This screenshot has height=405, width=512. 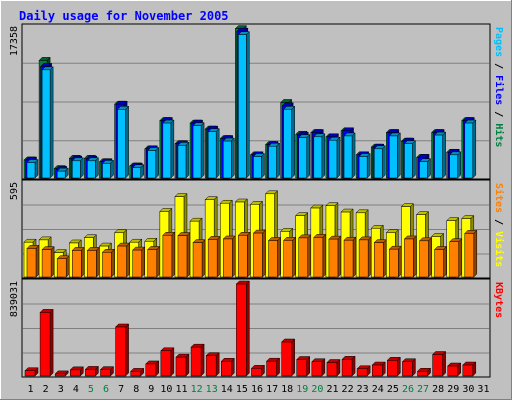 What do you see at coordinates (83, 262) in the screenshot?
I see `bar-sites-day-4-side` at bounding box center [83, 262].